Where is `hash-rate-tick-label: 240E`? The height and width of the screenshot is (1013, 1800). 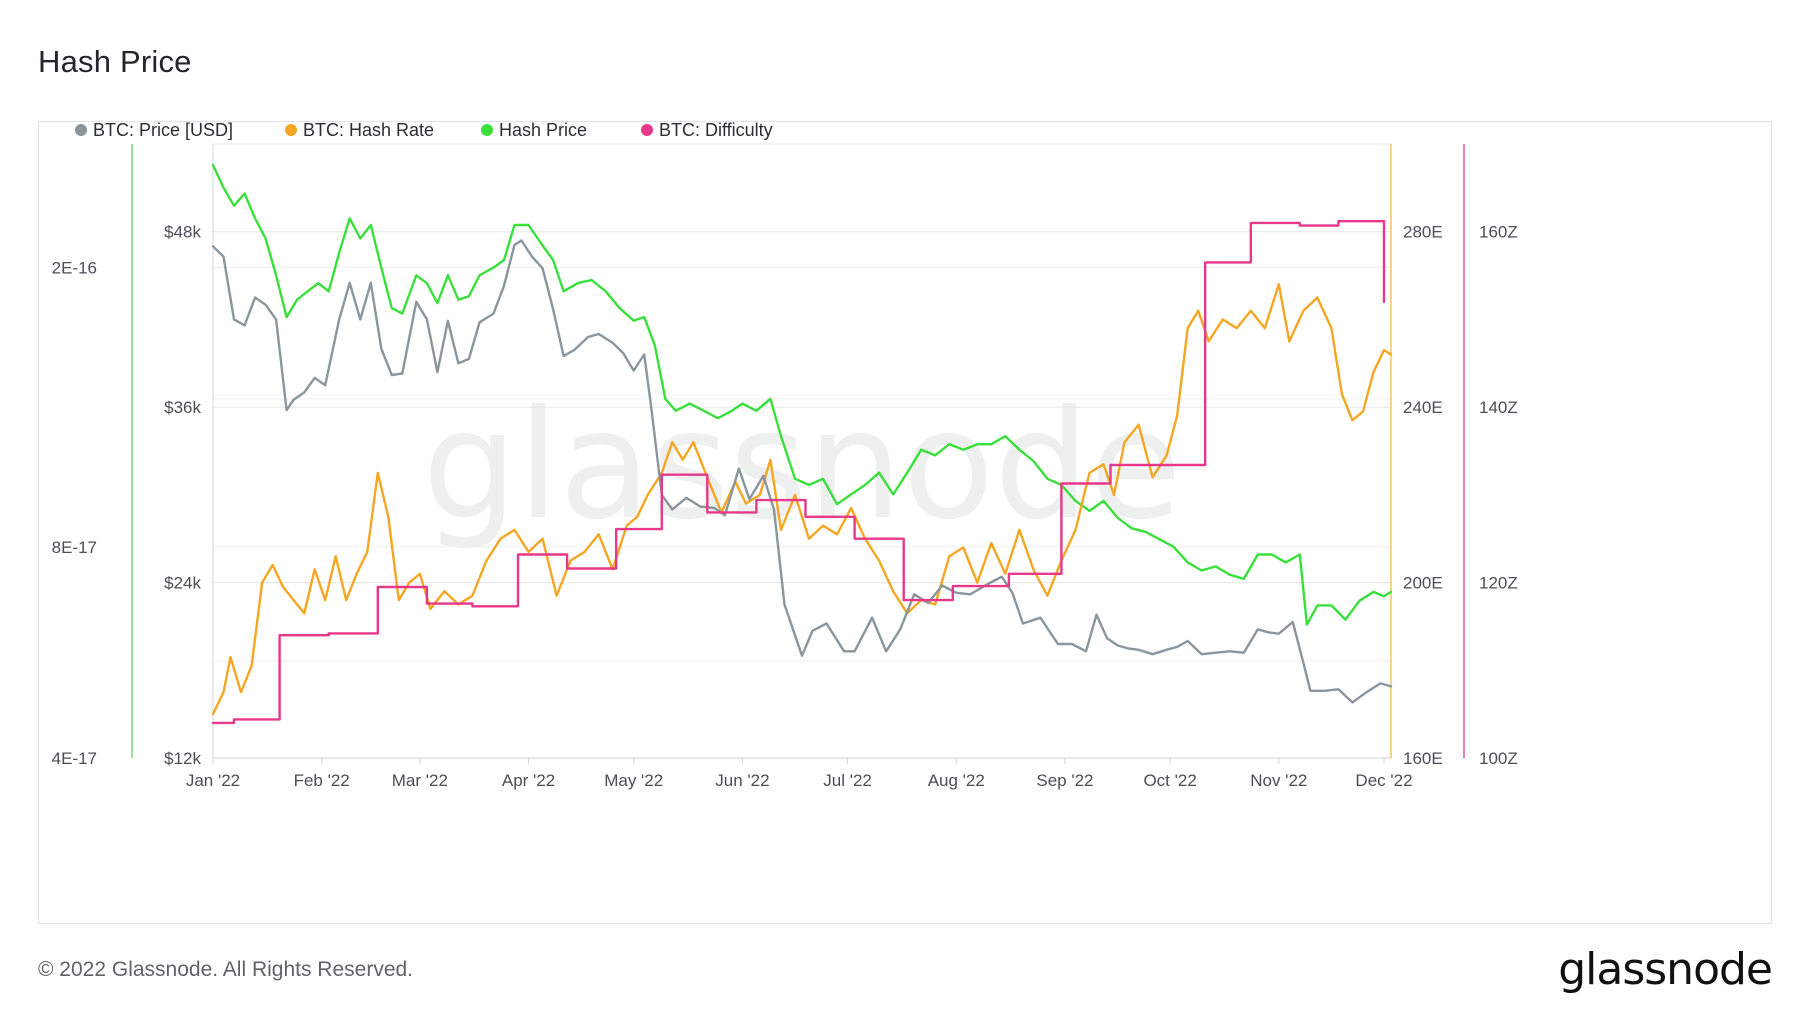
hash-rate-tick-label: 240E is located at coordinates (1423, 407).